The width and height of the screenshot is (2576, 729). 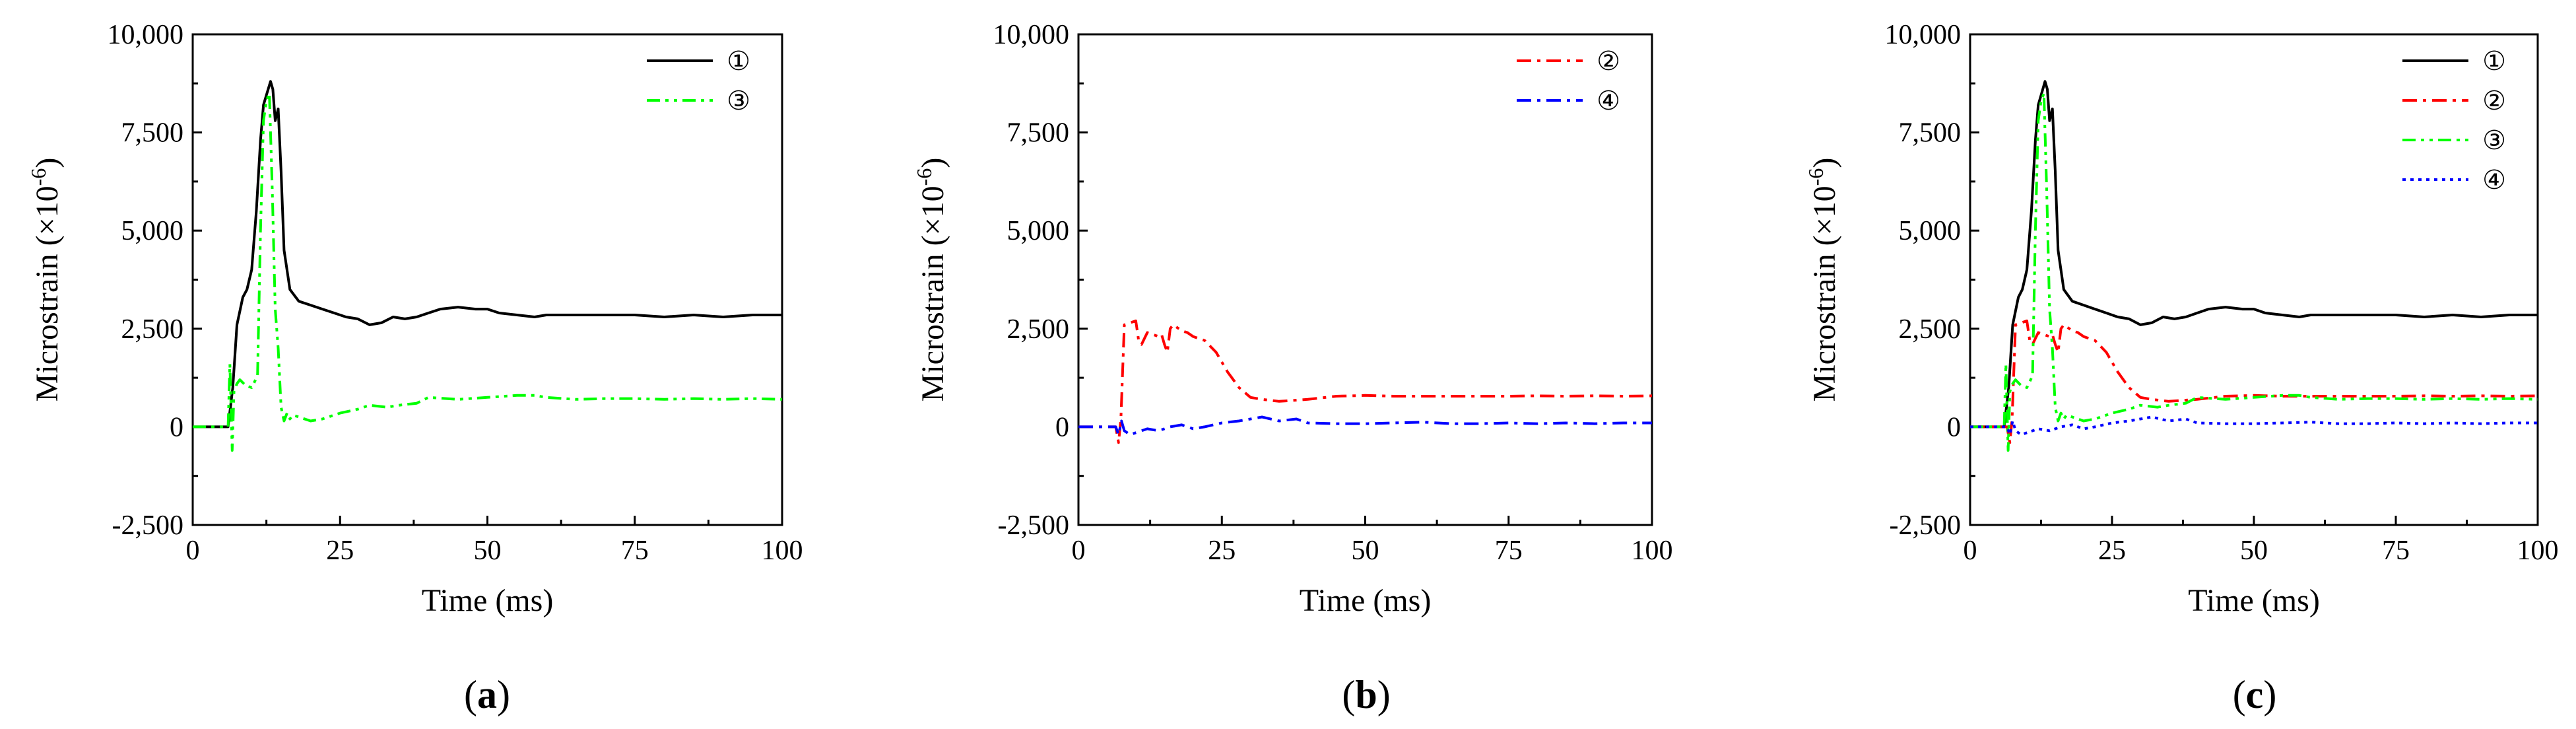 I want to click on panel-label-letter: a, so click(x=487, y=694).